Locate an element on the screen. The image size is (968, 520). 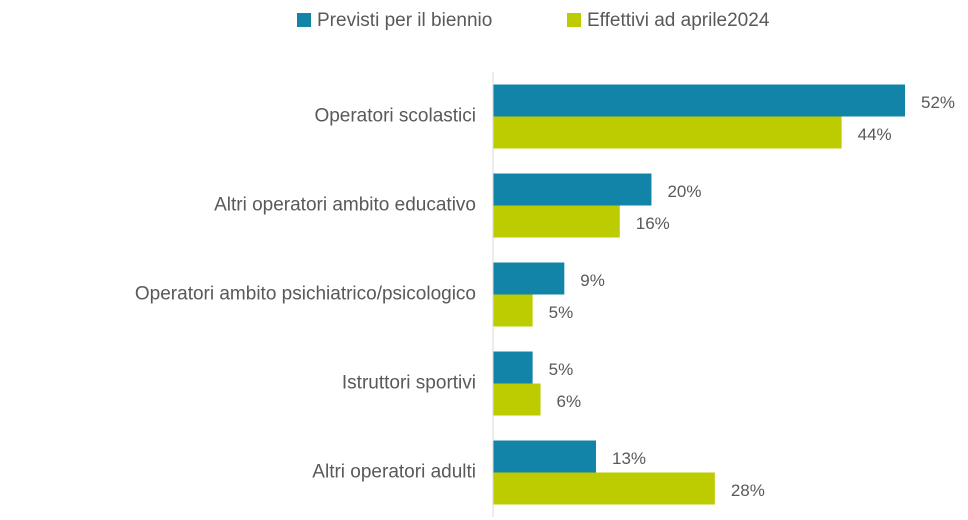
legend-label: Previsti per il biennio is located at coordinates (404, 20).